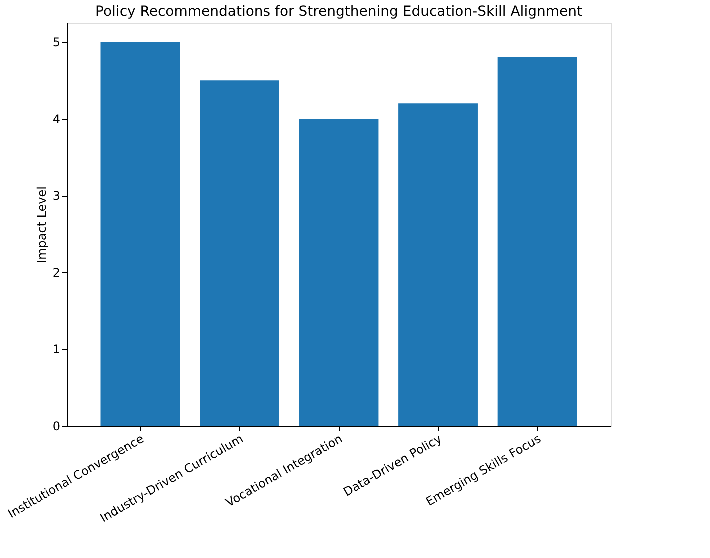 Image resolution: width=710 pixels, height=558 pixels. Describe the element at coordinates (56, 273) in the screenshot. I see `y-tick-label: 2` at that location.